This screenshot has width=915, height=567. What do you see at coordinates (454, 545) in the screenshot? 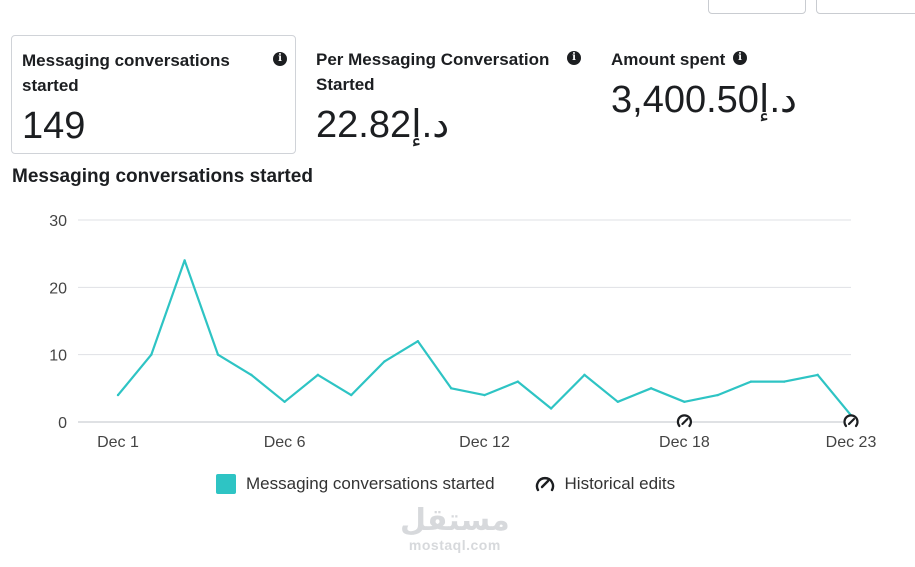
I see `watermark-latin: mostaql.com` at bounding box center [454, 545].